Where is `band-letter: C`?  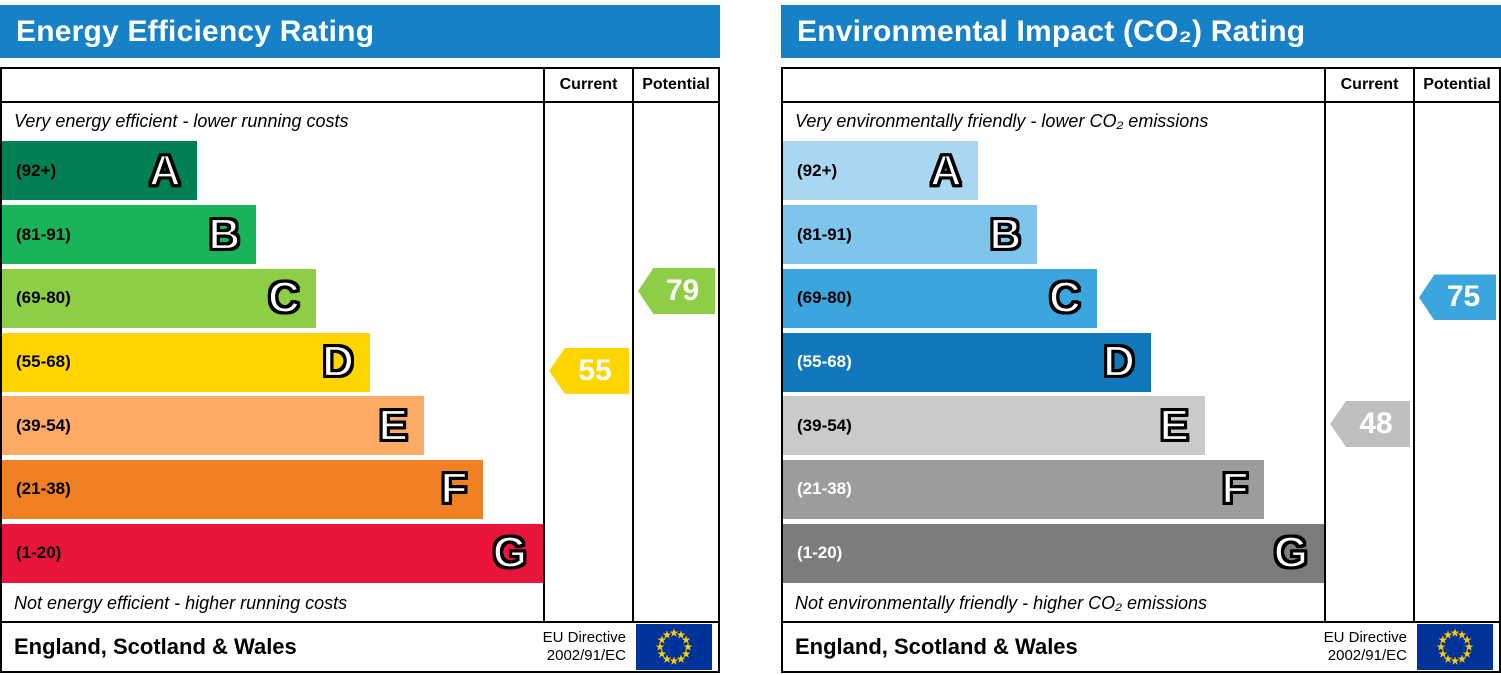
band-letter: C is located at coordinates (284, 298).